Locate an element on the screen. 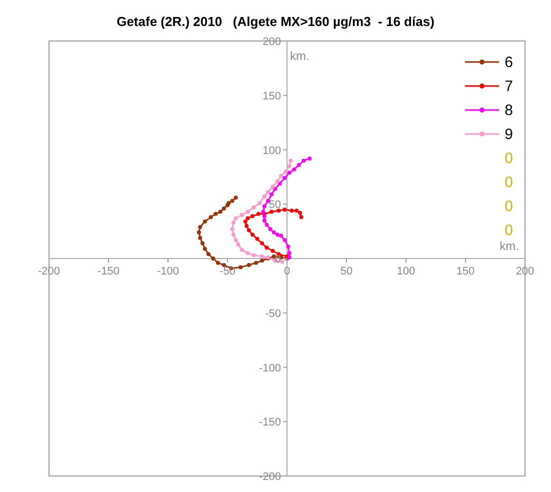 This screenshot has height=492, width=551. legend-label: 8 is located at coordinates (508, 110).